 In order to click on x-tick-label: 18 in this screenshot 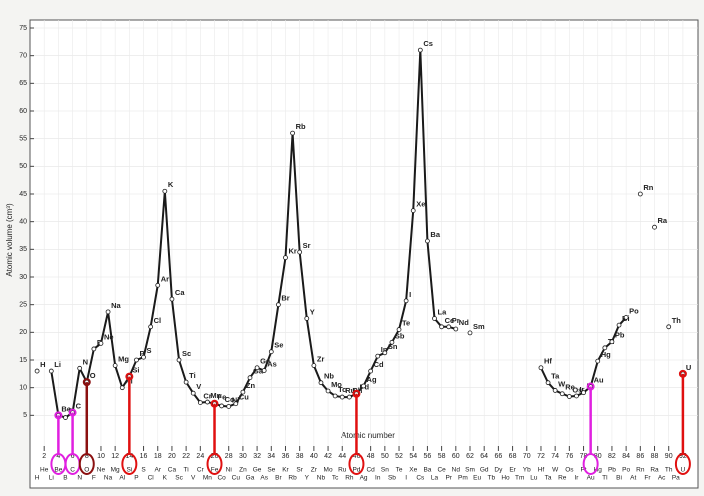, I will do `click(158, 456)`.